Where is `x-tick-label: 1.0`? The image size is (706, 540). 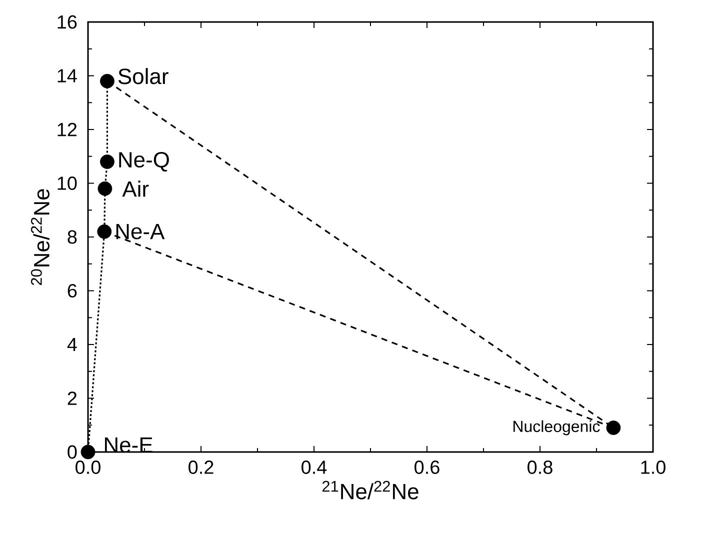 x-tick-label: 1.0 is located at coordinates (653, 467).